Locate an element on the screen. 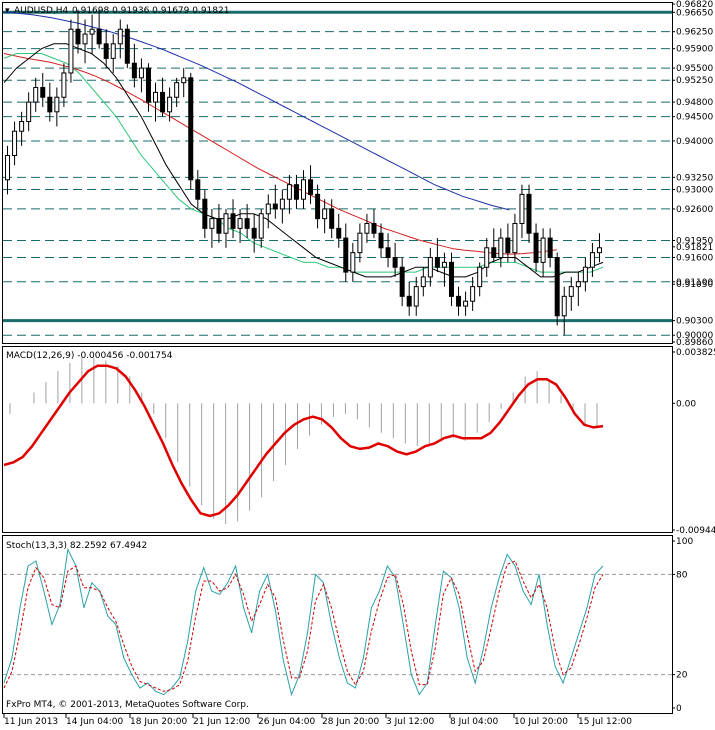 The width and height of the screenshot is (715, 730). stoch-tick-label: 20 is located at coordinates (682, 676).